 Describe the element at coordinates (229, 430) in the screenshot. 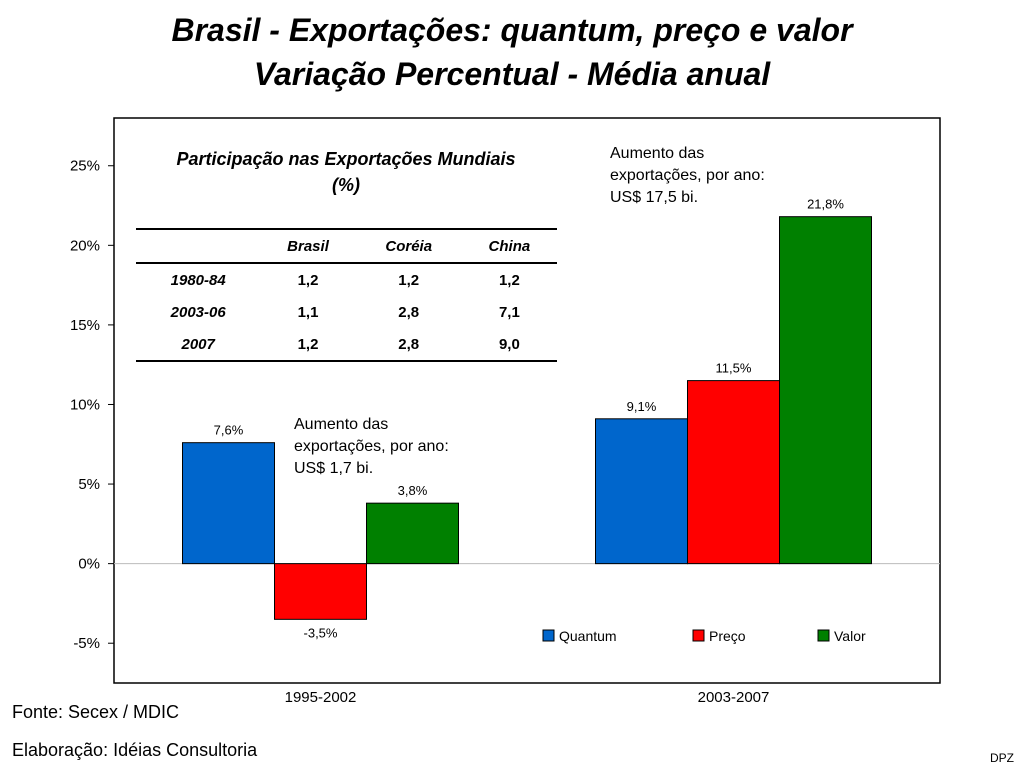

I see `bar-value-label: 7,6%` at that location.